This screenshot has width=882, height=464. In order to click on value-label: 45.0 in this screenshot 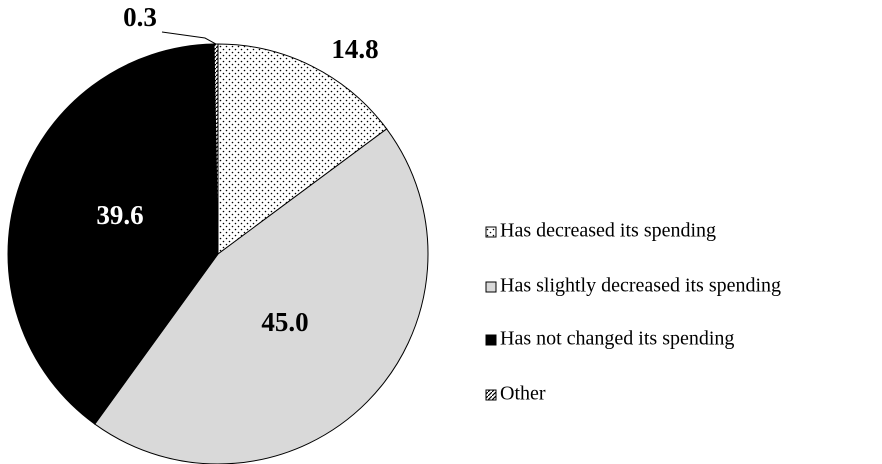, I will do `click(284, 322)`.